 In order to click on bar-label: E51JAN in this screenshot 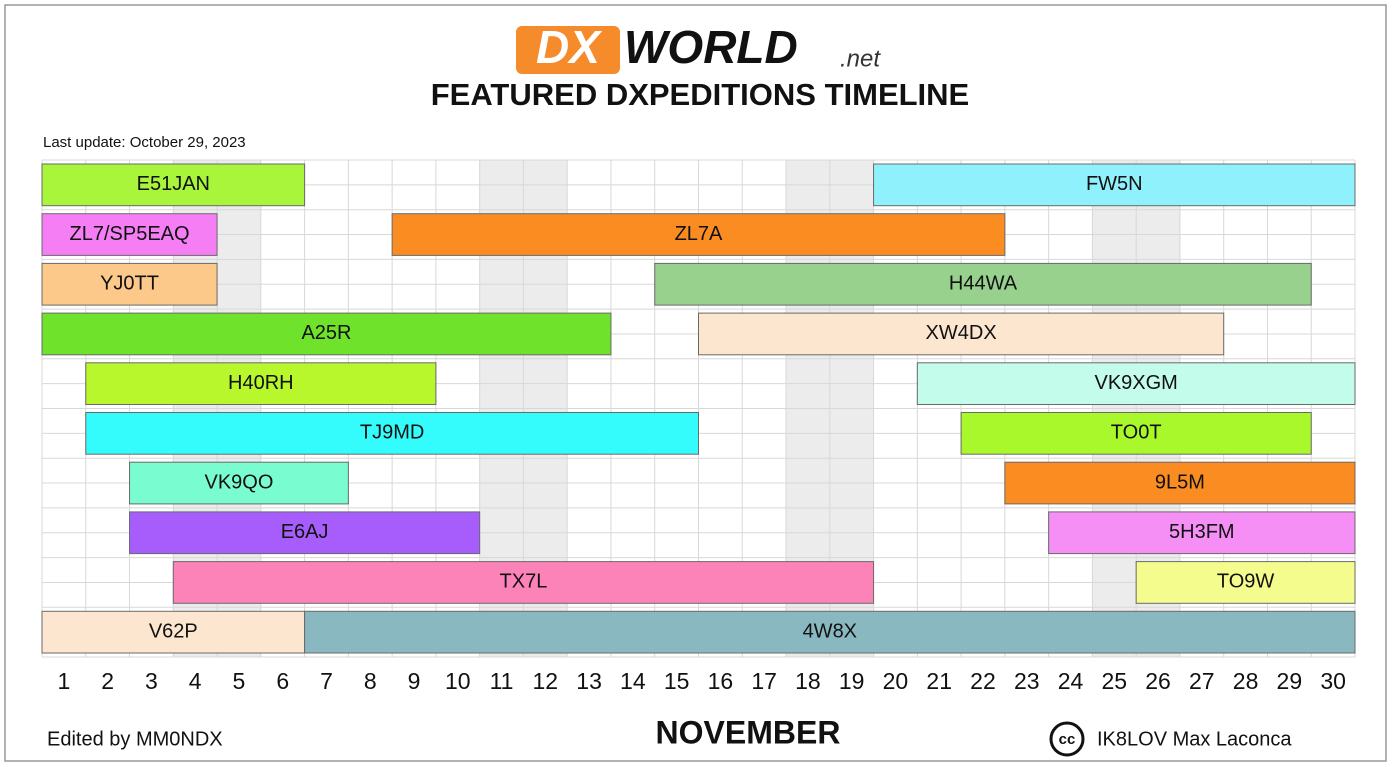, I will do `click(173, 184)`.